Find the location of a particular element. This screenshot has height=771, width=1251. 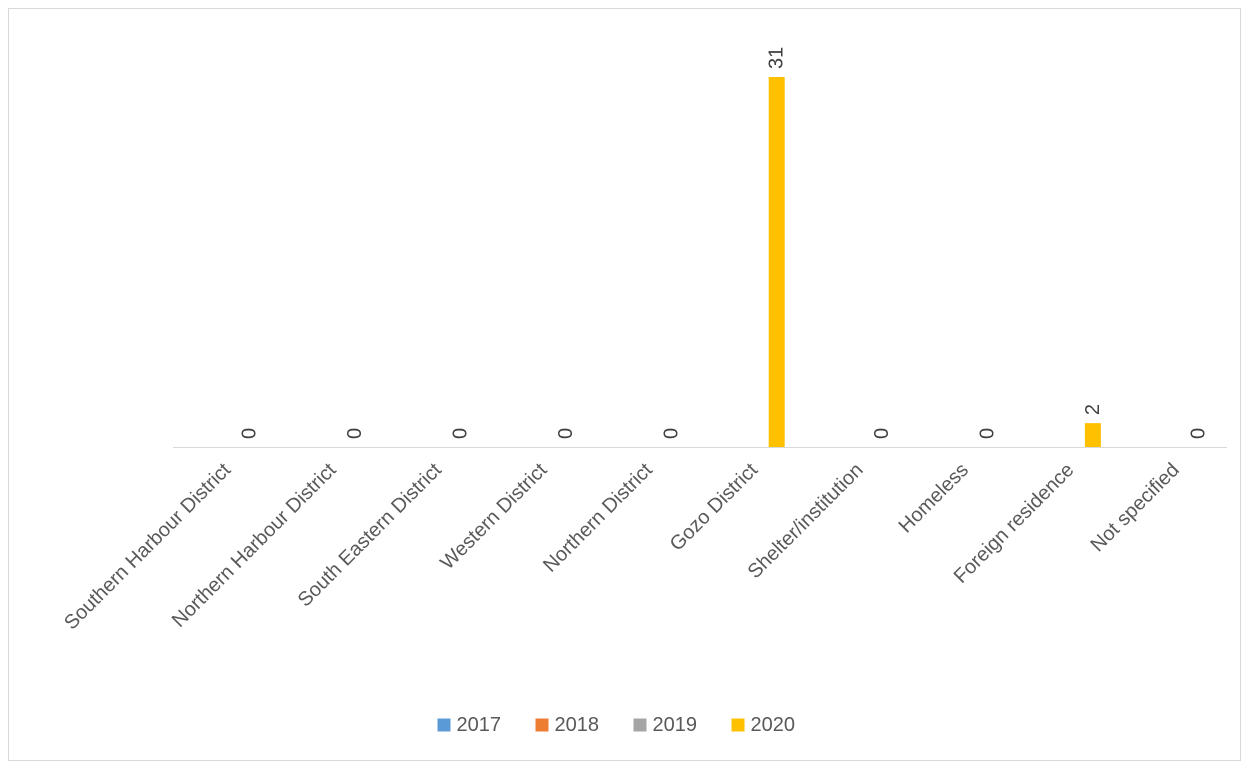

legend-label-2019: 2019 is located at coordinates (675, 725).